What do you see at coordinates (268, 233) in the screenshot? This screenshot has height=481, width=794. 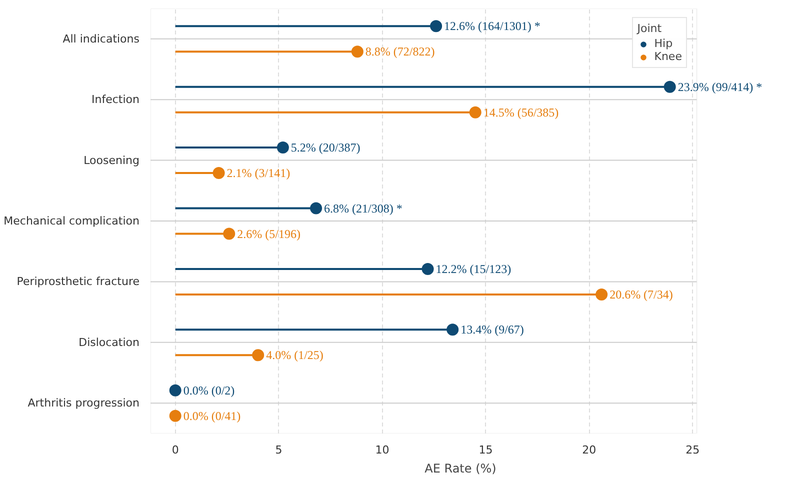 I see `data-label: 2.6% (5/196)` at bounding box center [268, 233].